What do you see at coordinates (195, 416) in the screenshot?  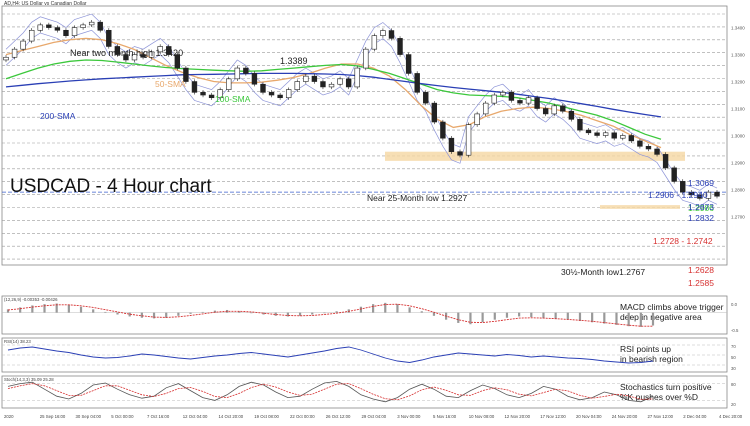 I see `x-tick-label: 12 Oct 04:00` at bounding box center [195, 416].